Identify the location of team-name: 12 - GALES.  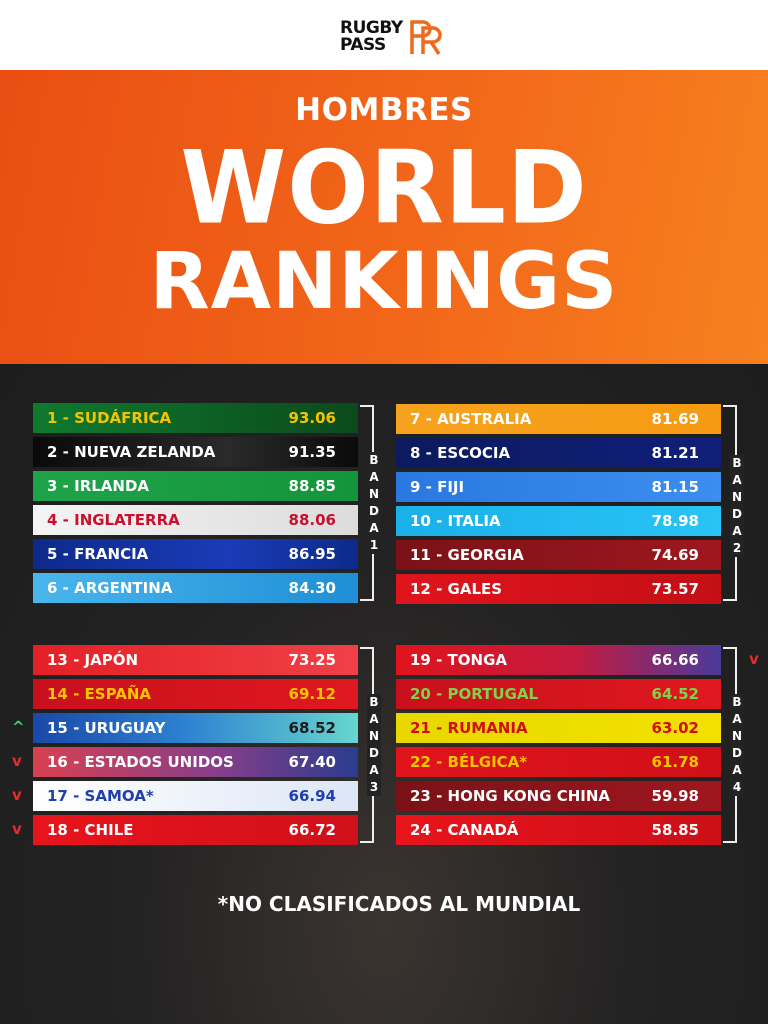
(456, 589).